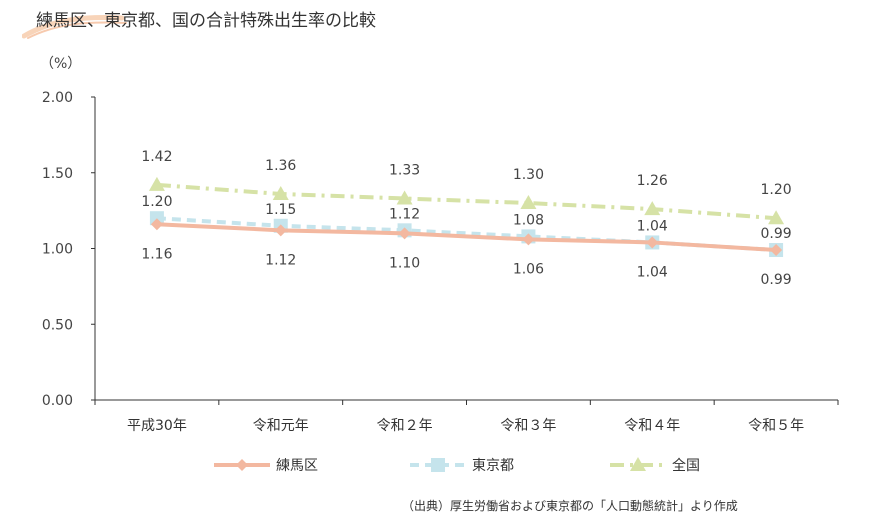 This screenshot has height=527, width=878. Describe the element at coordinates (266, 466) in the screenshot. I see `legend-item: 練馬区` at that location.